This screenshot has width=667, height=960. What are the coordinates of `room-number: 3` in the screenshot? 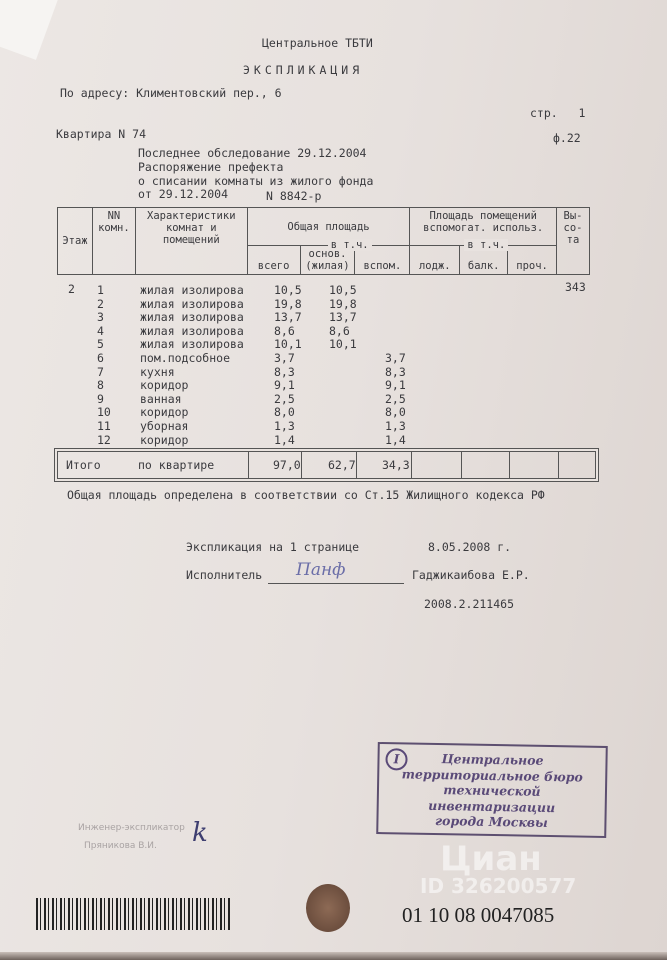 It's located at (100, 317).